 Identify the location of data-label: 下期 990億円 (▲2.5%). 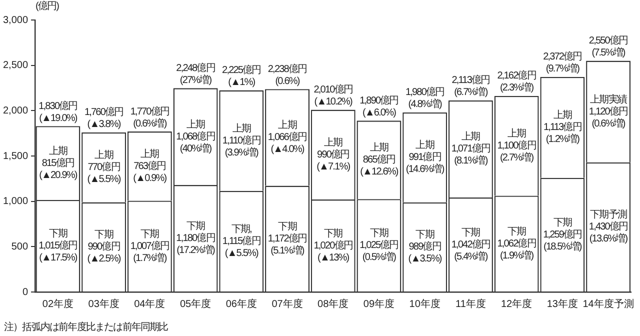
(104, 246).